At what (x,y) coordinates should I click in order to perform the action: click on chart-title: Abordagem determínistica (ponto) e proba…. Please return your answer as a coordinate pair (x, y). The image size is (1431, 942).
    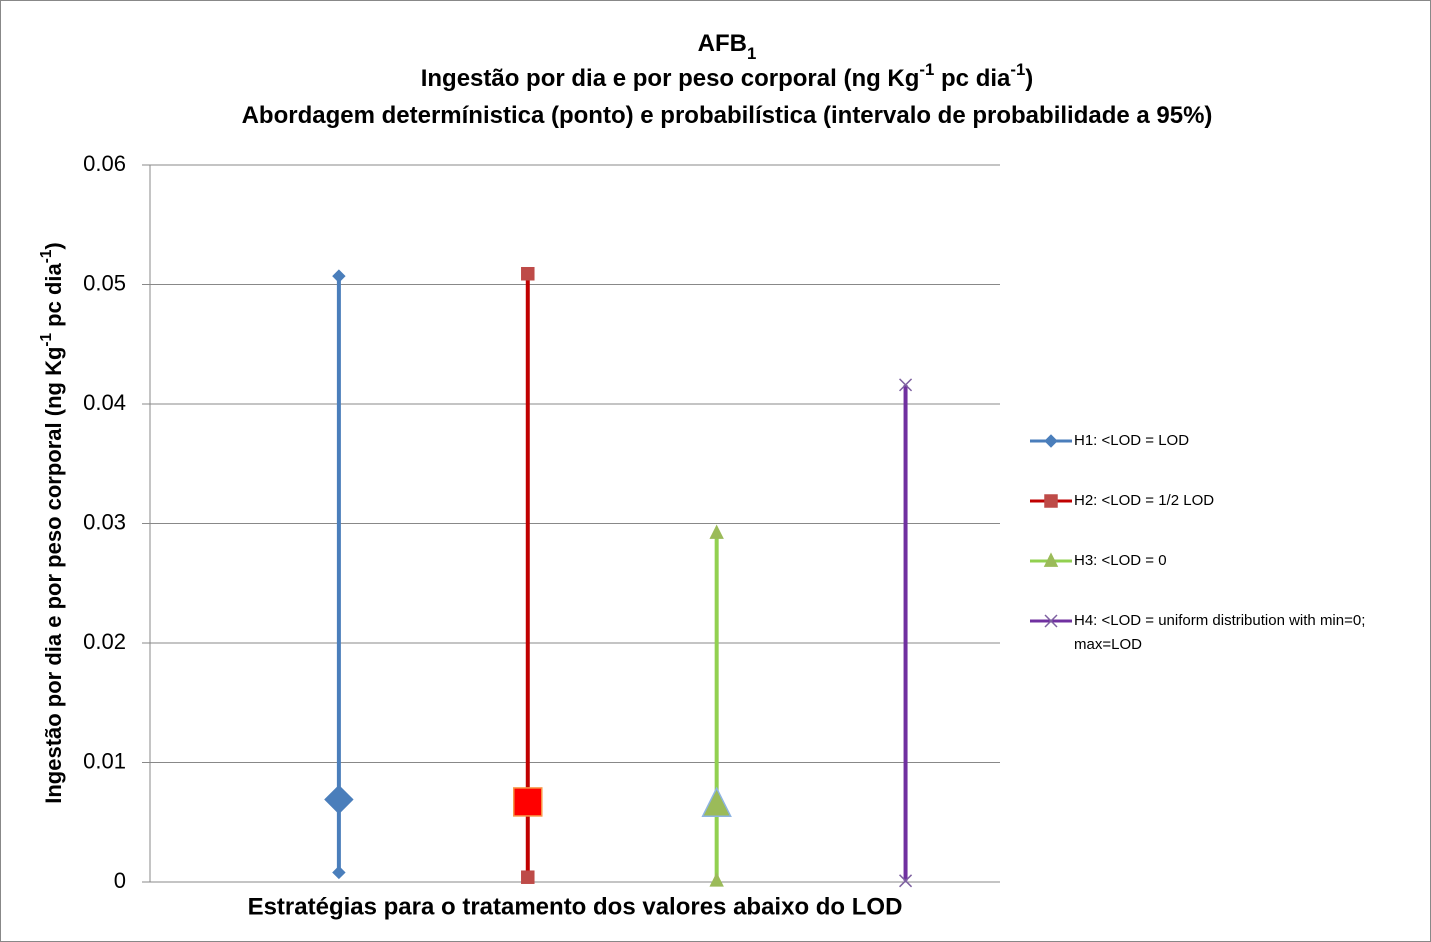
    Looking at the image, I should click on (727, 115).